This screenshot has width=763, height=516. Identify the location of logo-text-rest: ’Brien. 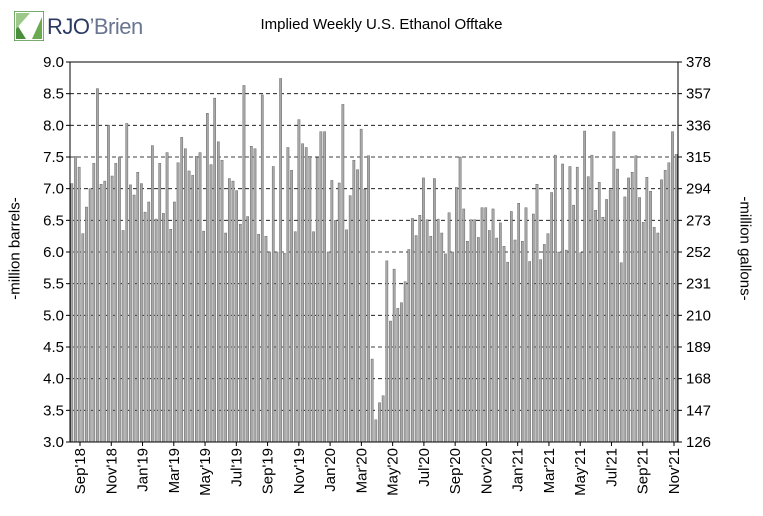
(116, 26).